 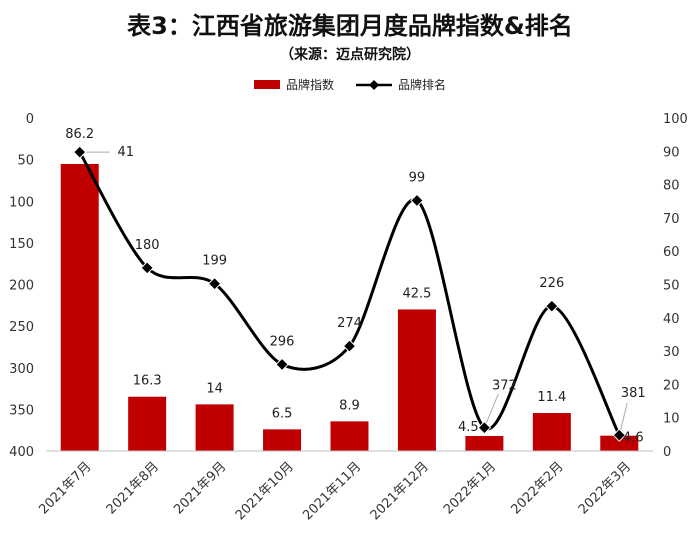 I want to click on y-left-tick-label: 50, so click(x=25, y=161).